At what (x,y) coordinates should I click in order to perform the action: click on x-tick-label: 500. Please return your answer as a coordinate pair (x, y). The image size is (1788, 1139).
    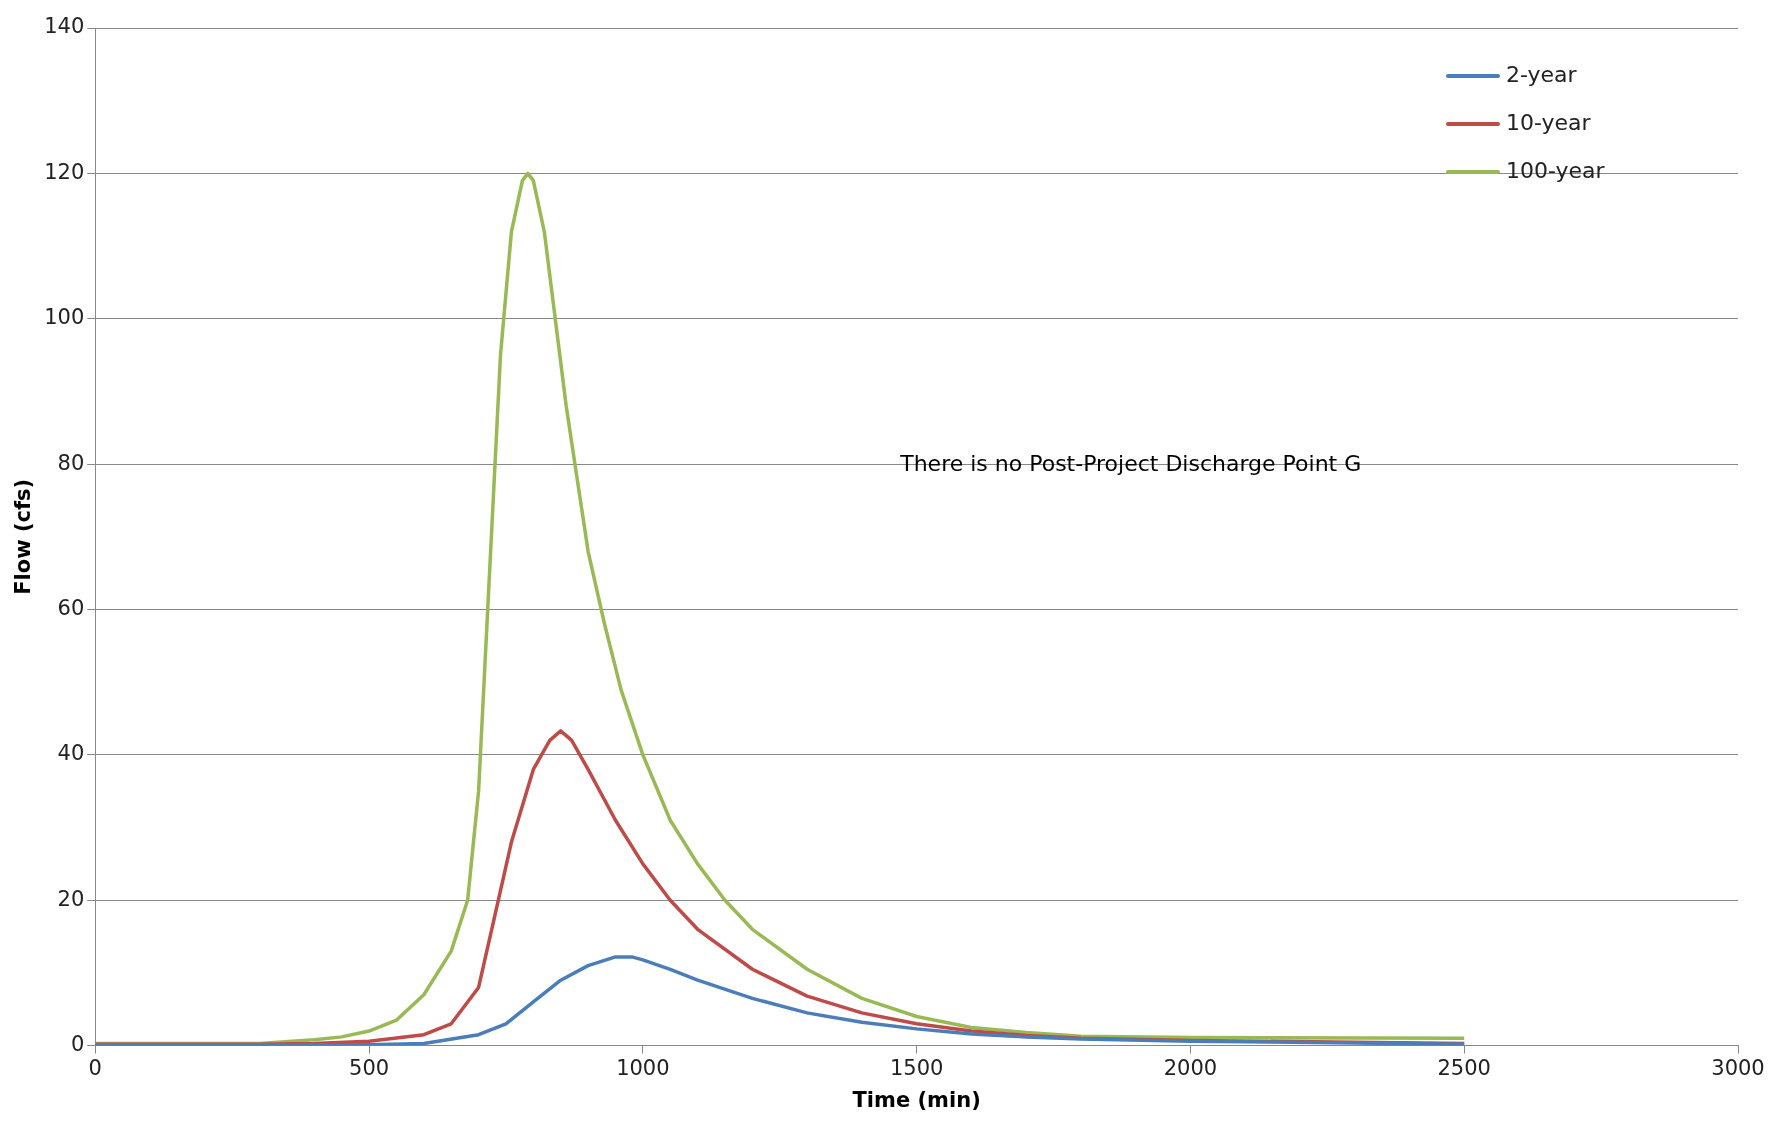
    Looking at the image, I should click on (369, 1067).